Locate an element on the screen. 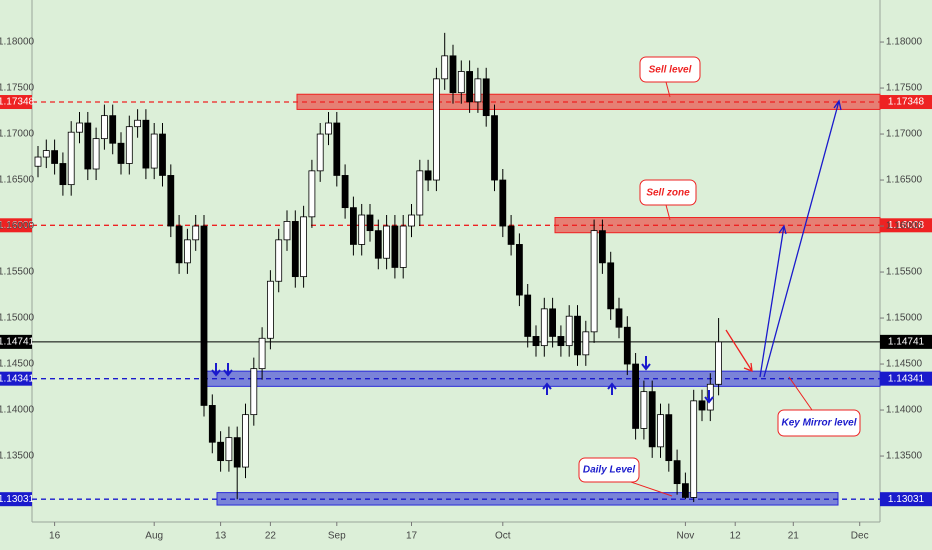  y-tick-label: 1.15500 is located at coordinates (17, 272).